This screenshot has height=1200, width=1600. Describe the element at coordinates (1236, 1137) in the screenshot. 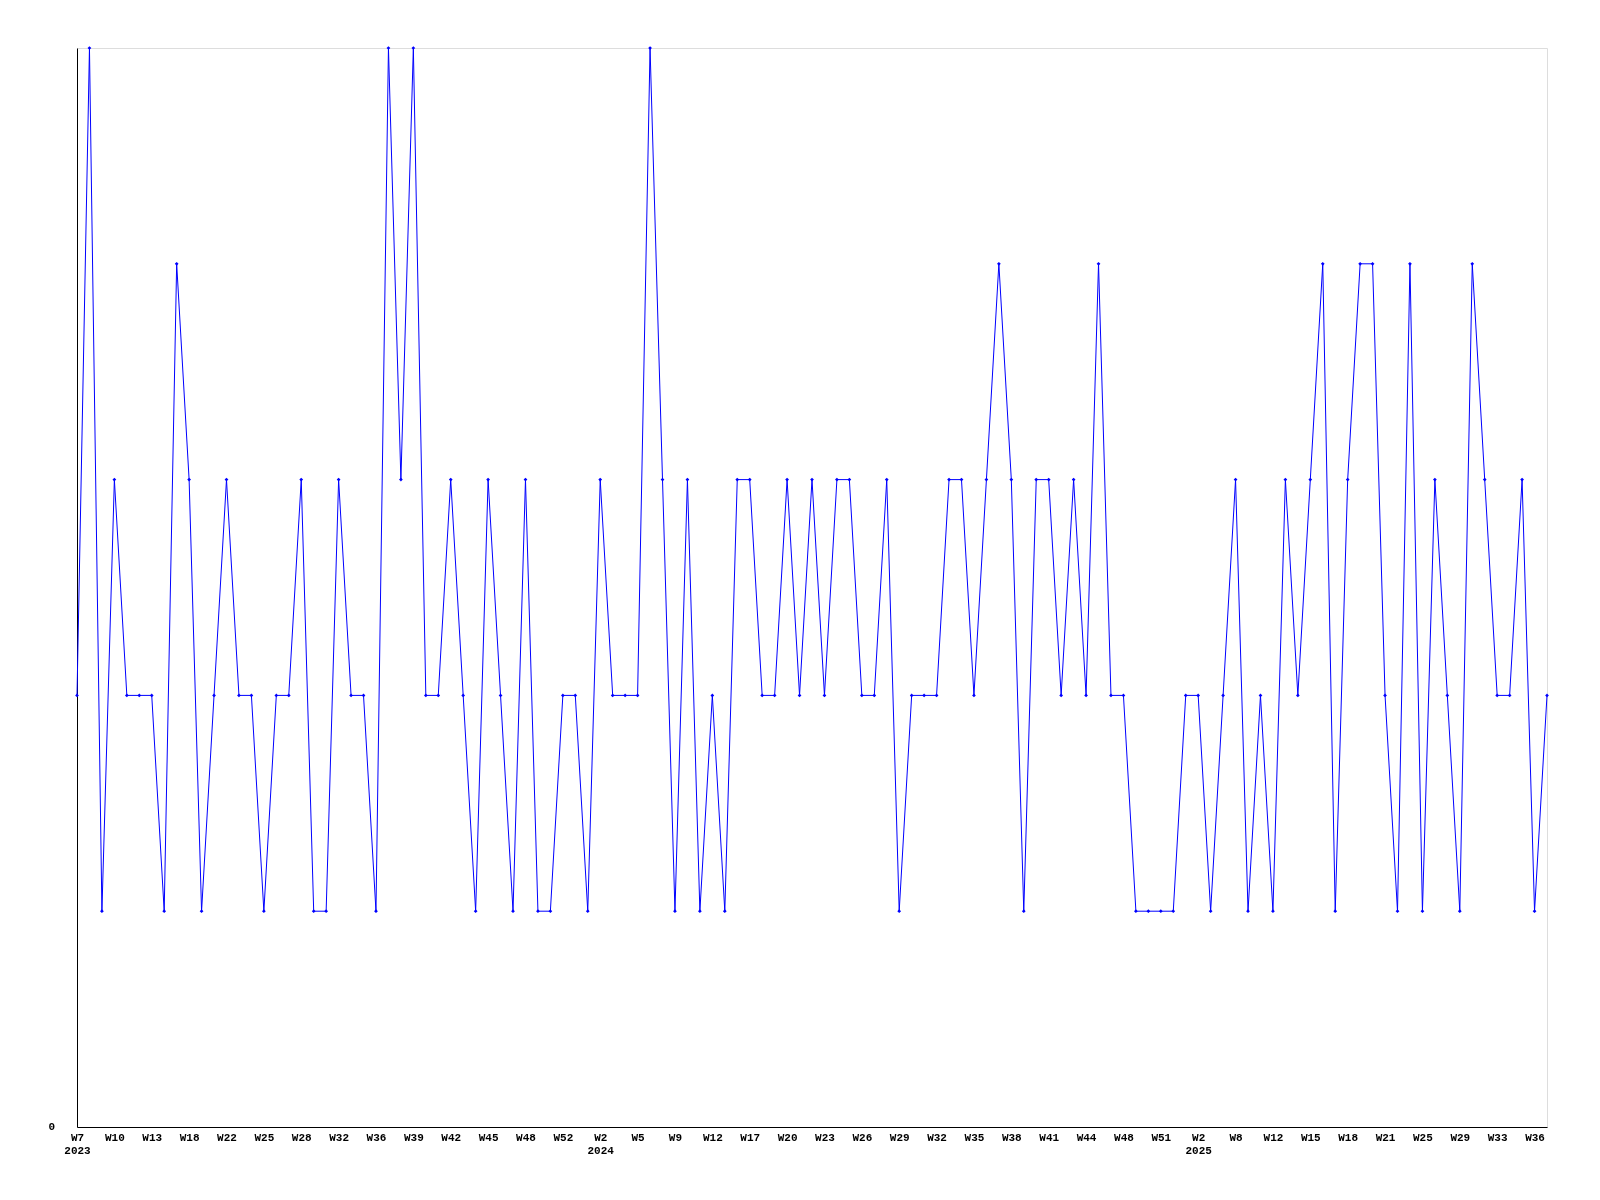

I see `x-tick-label: W8` at that location.